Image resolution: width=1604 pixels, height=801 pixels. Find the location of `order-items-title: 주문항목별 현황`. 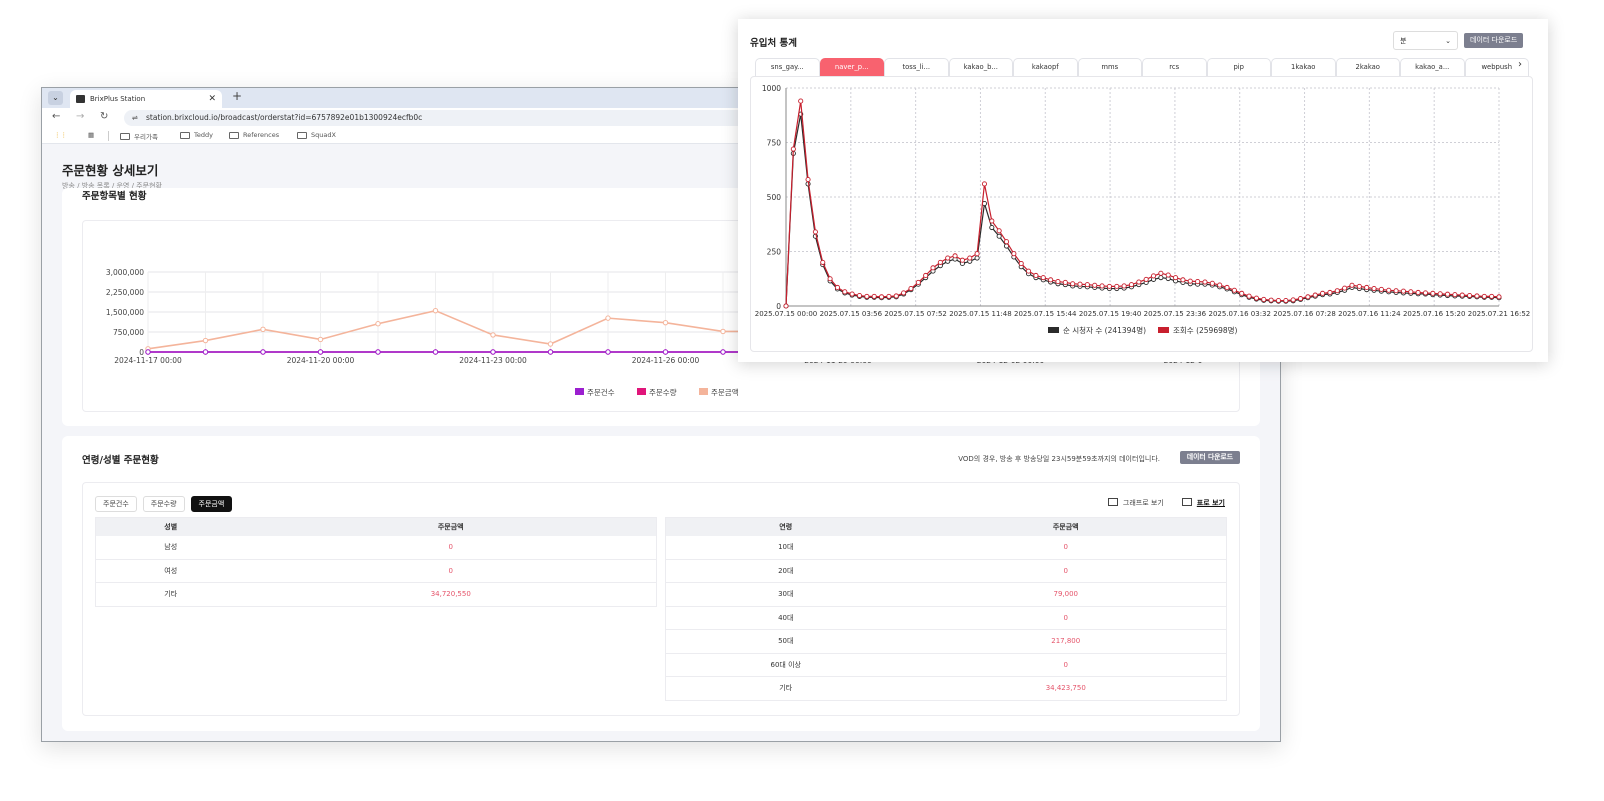

order-items-title: 주문항목별 현황 is located at coordinates (114, 196).